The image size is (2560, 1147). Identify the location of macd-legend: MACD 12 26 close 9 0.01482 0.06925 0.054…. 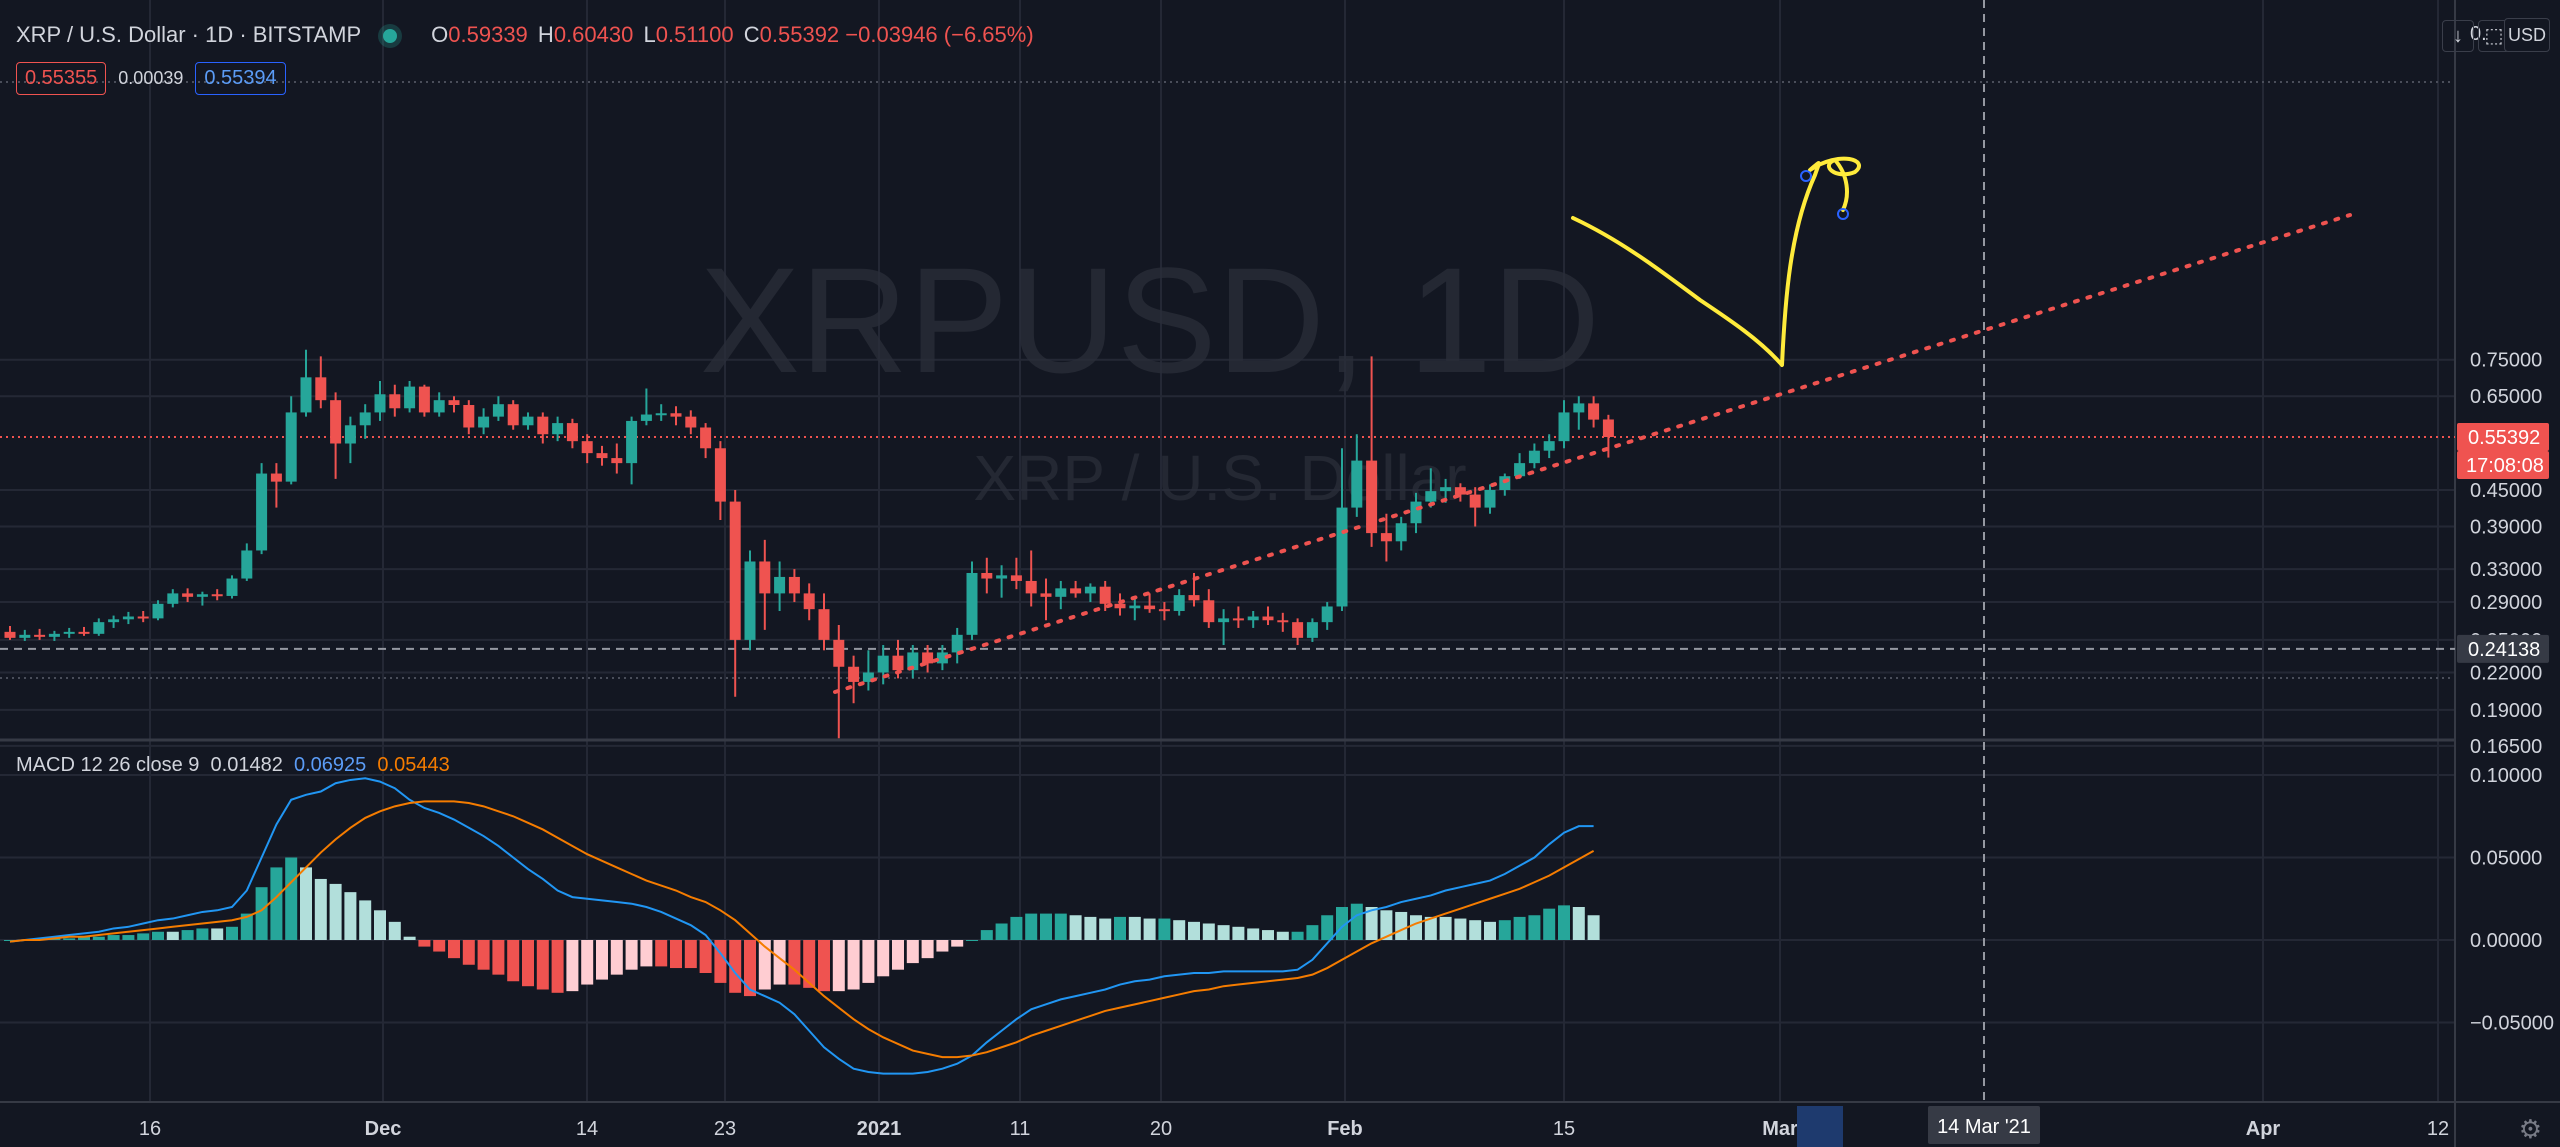
(233, 765).